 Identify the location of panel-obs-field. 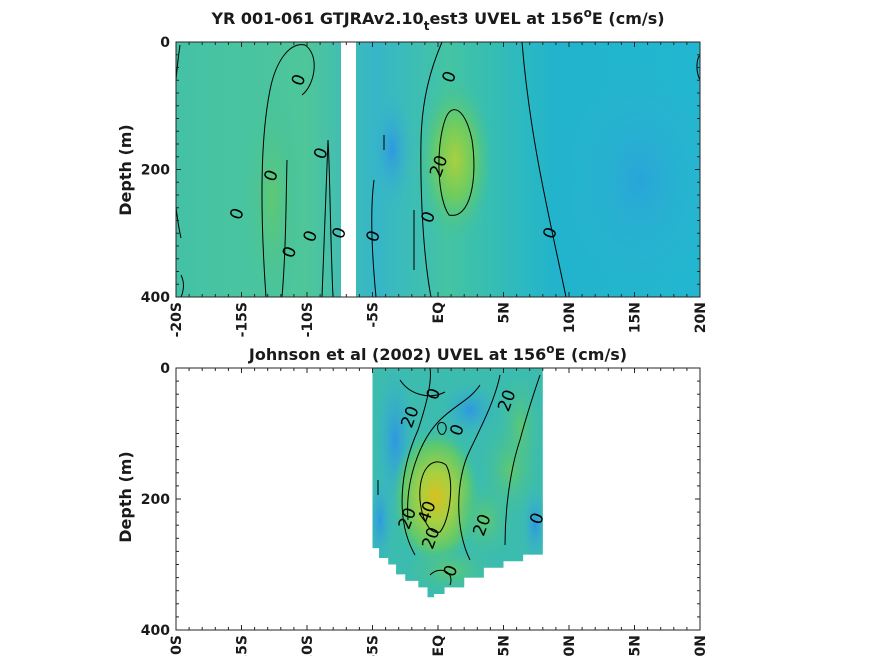
(457, 483).